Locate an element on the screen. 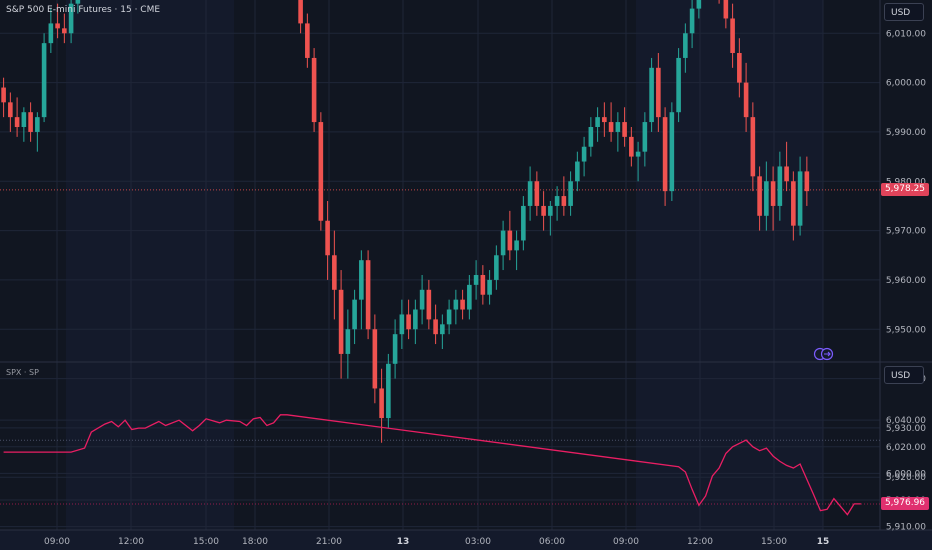 This screenshot has height=550, width=932. currency-button-top: USD is located at coordinates (904, 12).